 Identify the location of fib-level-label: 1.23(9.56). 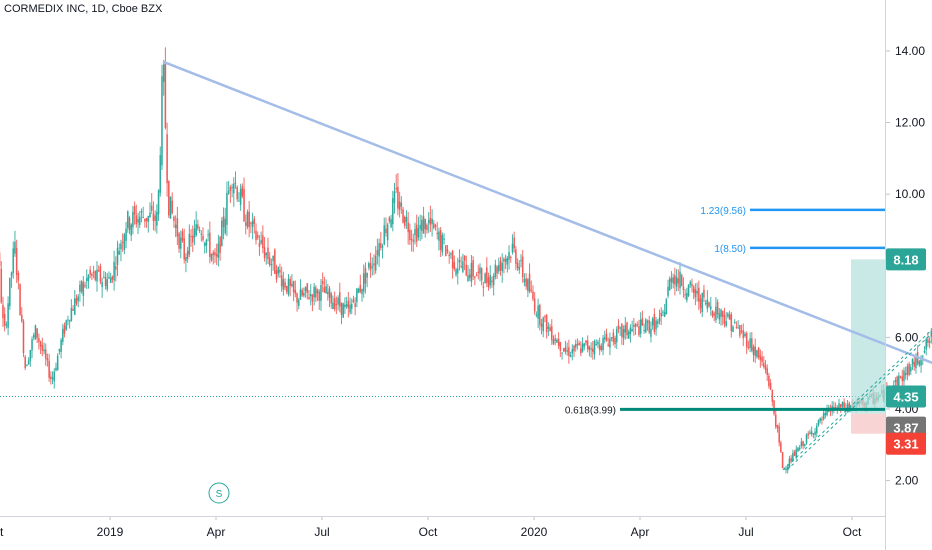
(723, 211).